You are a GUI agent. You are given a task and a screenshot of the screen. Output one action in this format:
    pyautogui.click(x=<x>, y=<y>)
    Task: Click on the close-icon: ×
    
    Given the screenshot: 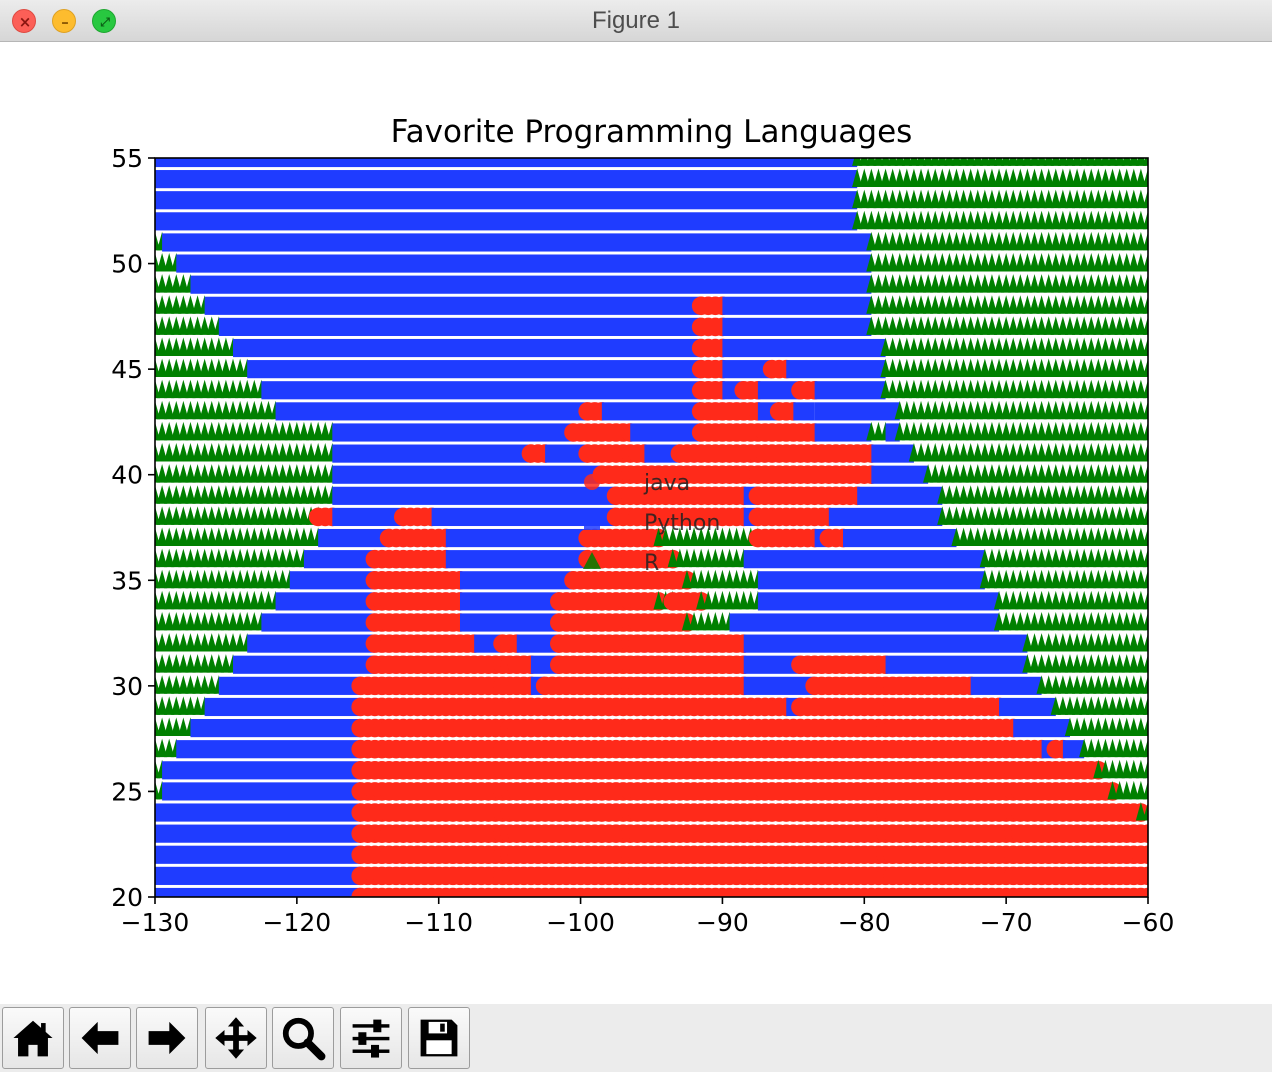 What is the action you would take?
    pyautogui.click(x=25, y=22)
    